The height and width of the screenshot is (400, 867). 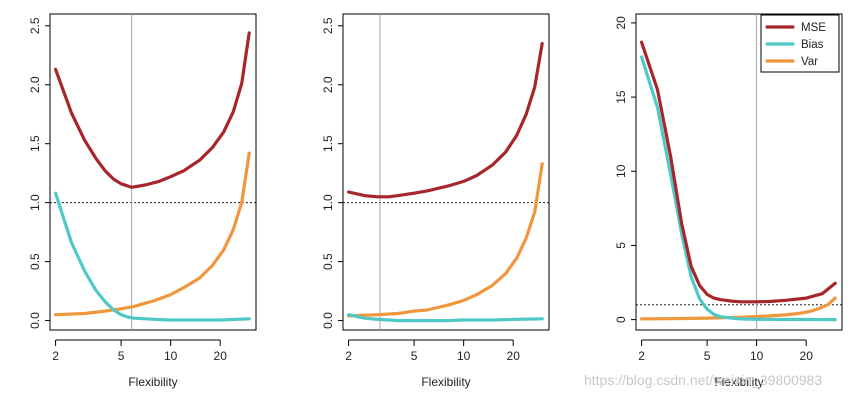 I want to click on legend-label-bias: Bias, so click(x=812, y=45).